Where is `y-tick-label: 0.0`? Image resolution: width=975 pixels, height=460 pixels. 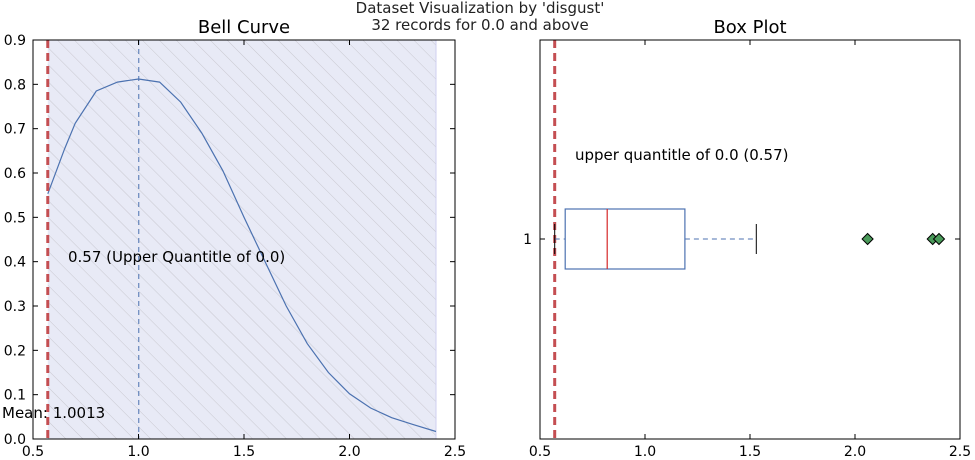
y-tick-label: 0.0 is located at coordinates (15, 440).